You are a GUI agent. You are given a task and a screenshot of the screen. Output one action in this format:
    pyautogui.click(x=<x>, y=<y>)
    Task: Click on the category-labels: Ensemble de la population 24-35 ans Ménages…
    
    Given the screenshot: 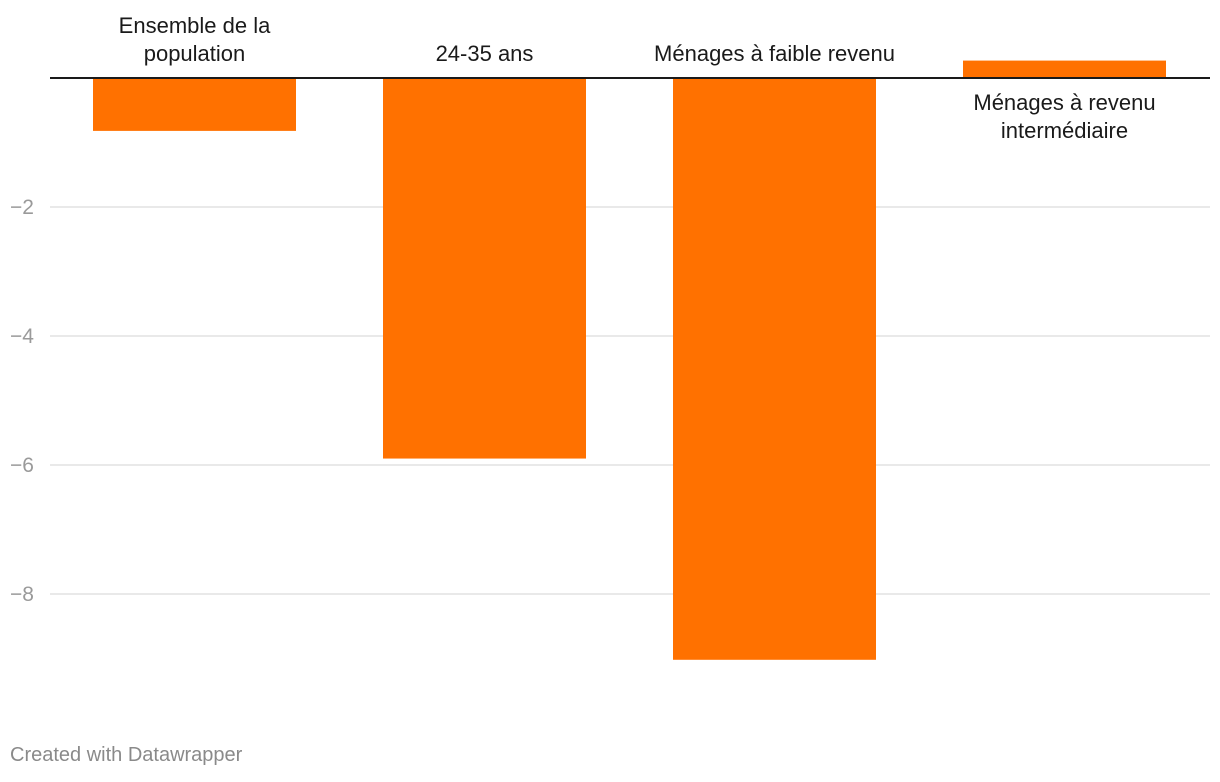 What is the action you would take?
    pyautogui.click(x=637, y=78)
    